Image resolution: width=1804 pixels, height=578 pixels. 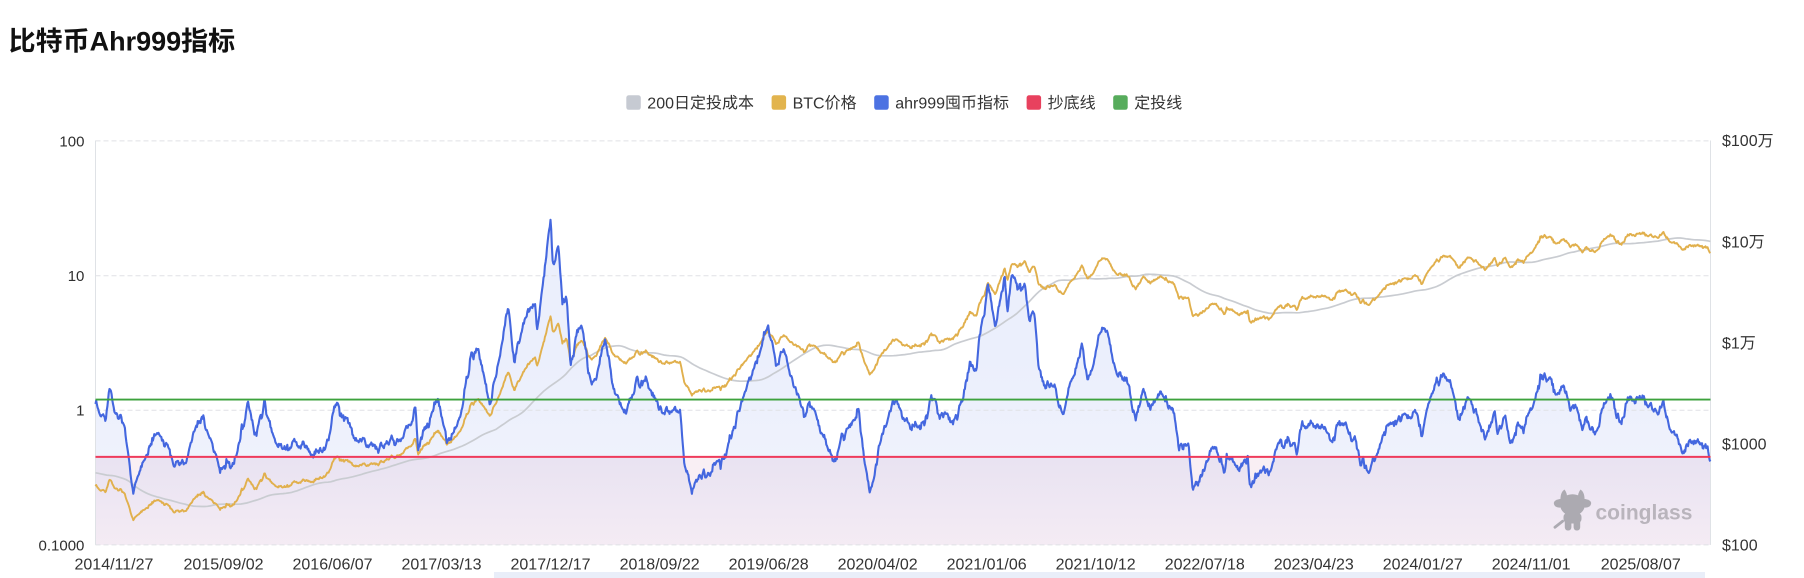 I want to click on svg-text: 2018/09/22, so click(x=660, y=565).